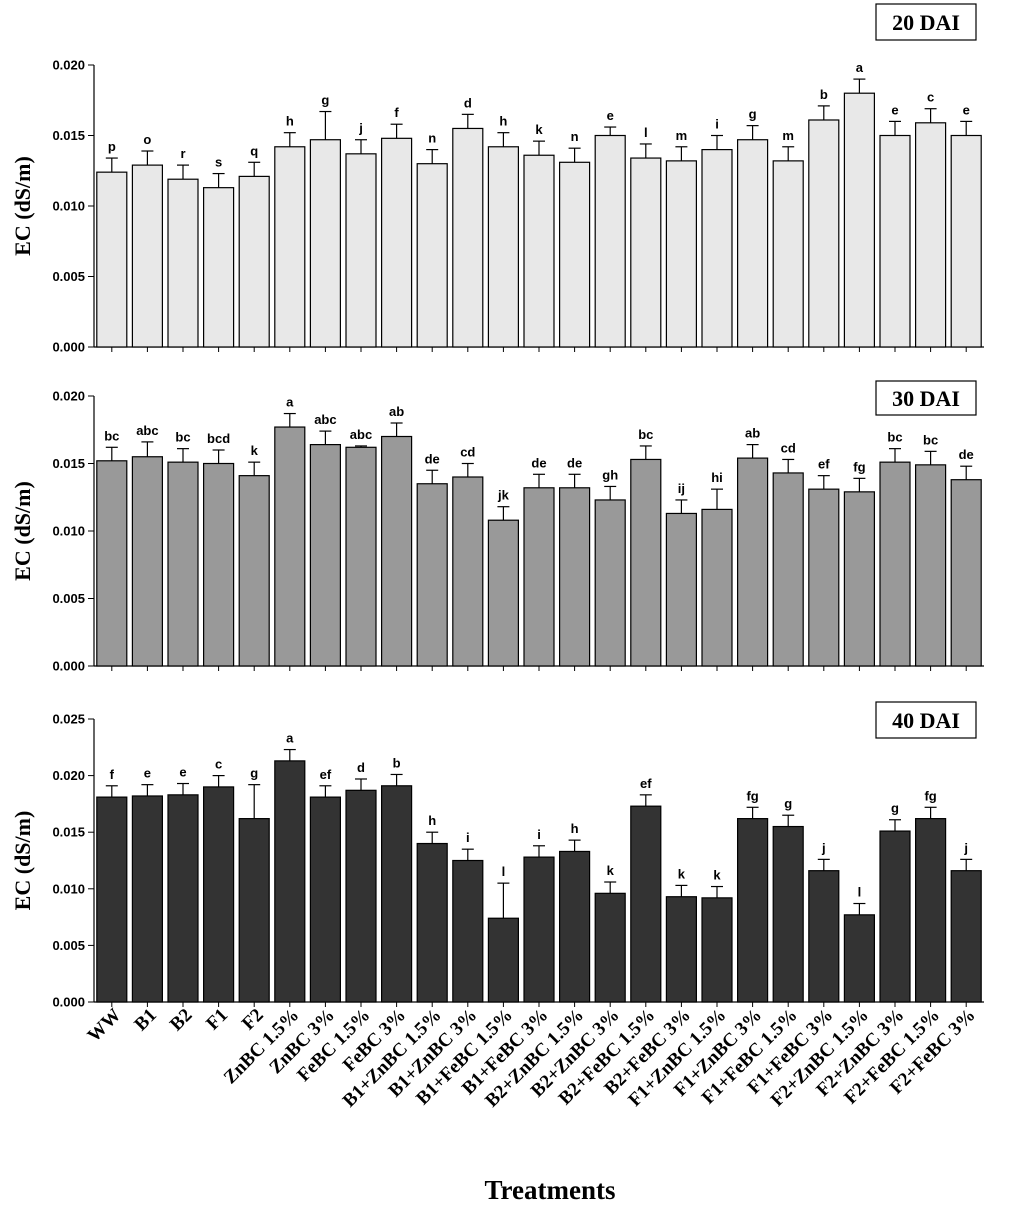  I want to click on significance-letter: jk, so click(503, 495).